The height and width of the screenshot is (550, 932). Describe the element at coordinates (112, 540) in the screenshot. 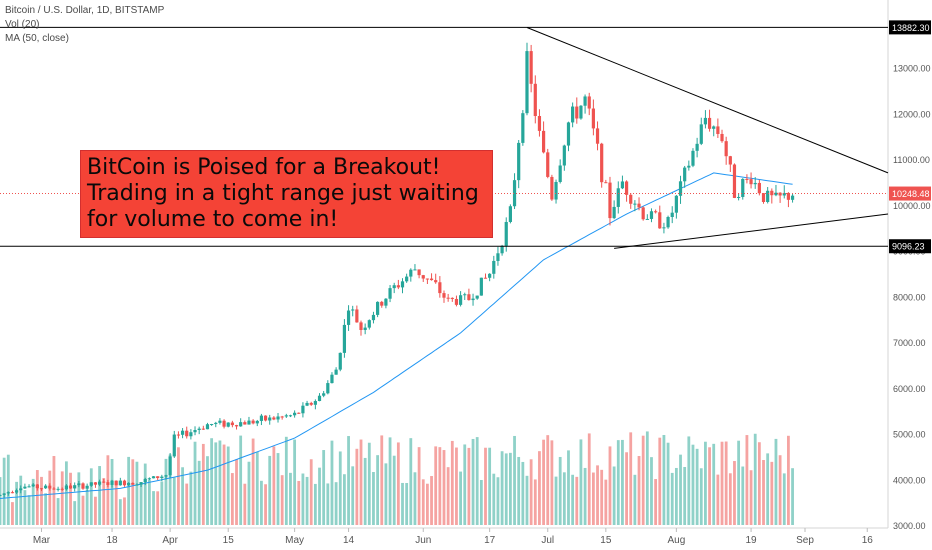

I see `x-tick-label: 18` at that location.